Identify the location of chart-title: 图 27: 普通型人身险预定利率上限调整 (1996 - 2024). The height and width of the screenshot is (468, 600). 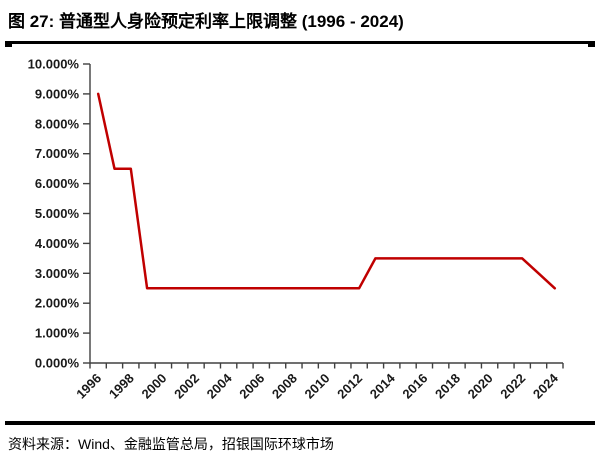
(206, 21).